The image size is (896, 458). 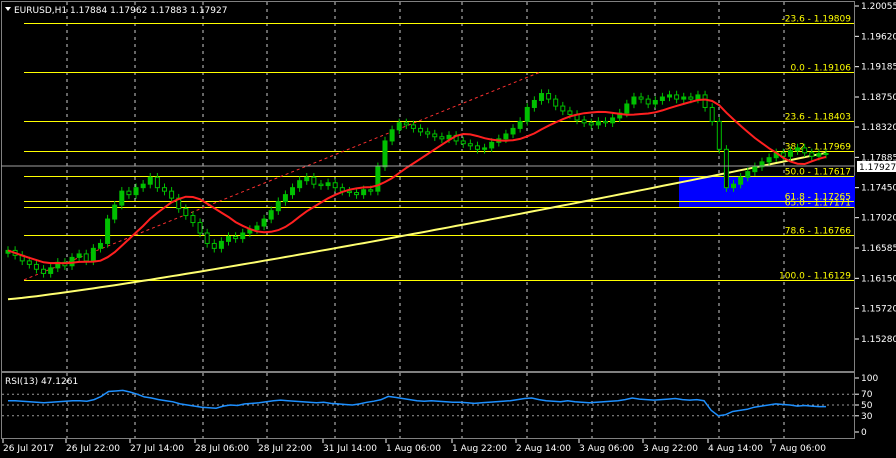 What do you see at coordinates (350, 449) in the screenshot?
I see `time-tick-label: 31 Jul 14:00` at bounding box center [350, 449].